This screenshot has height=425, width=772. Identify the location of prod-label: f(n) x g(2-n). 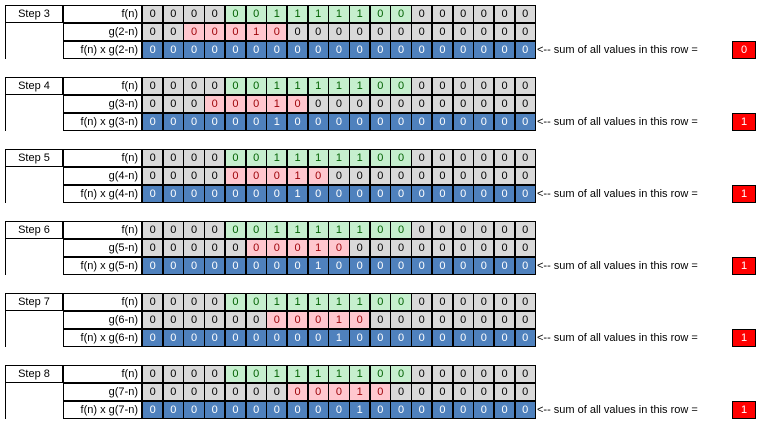
(102, 50).